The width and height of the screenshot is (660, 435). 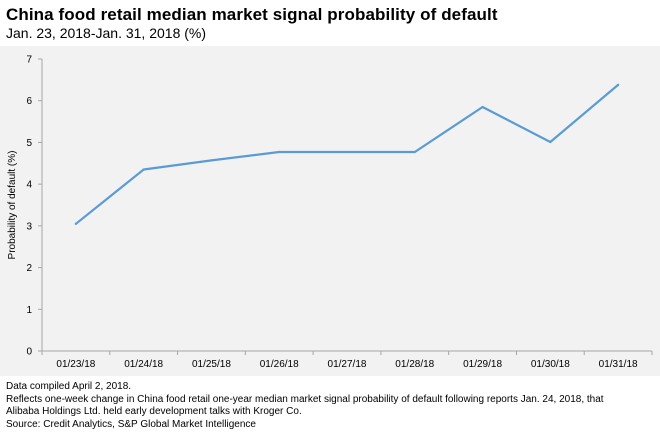 What do you see at coordinates (143, 364) in the screenshot?
I see `x-tick-label: 01/24/18` at bounding box center [143, 364].